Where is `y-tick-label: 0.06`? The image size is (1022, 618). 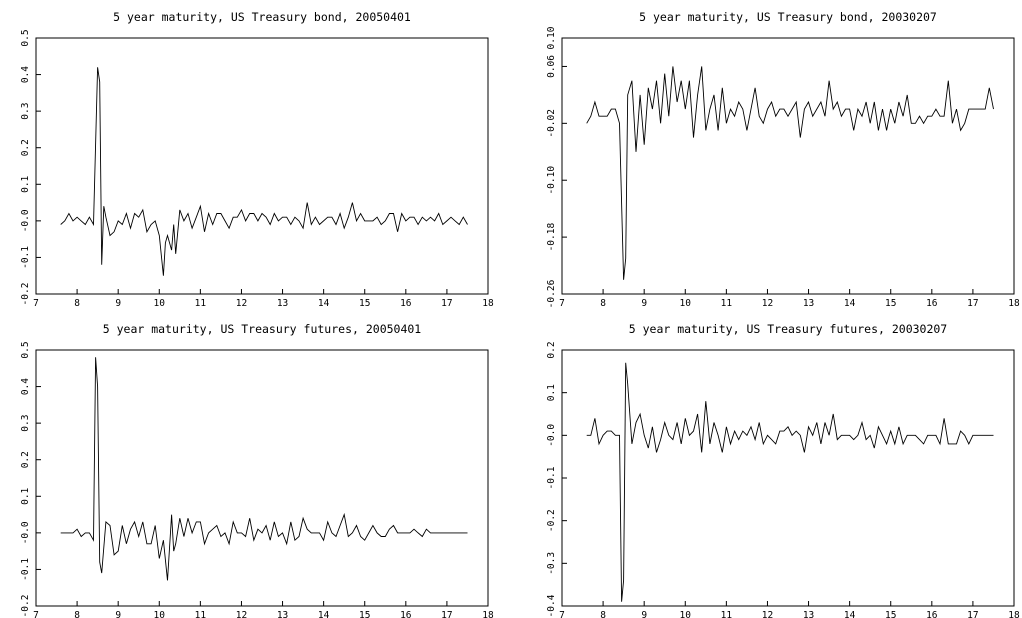
y-tick-label: 0.06 is located at coordinates (551, 66).